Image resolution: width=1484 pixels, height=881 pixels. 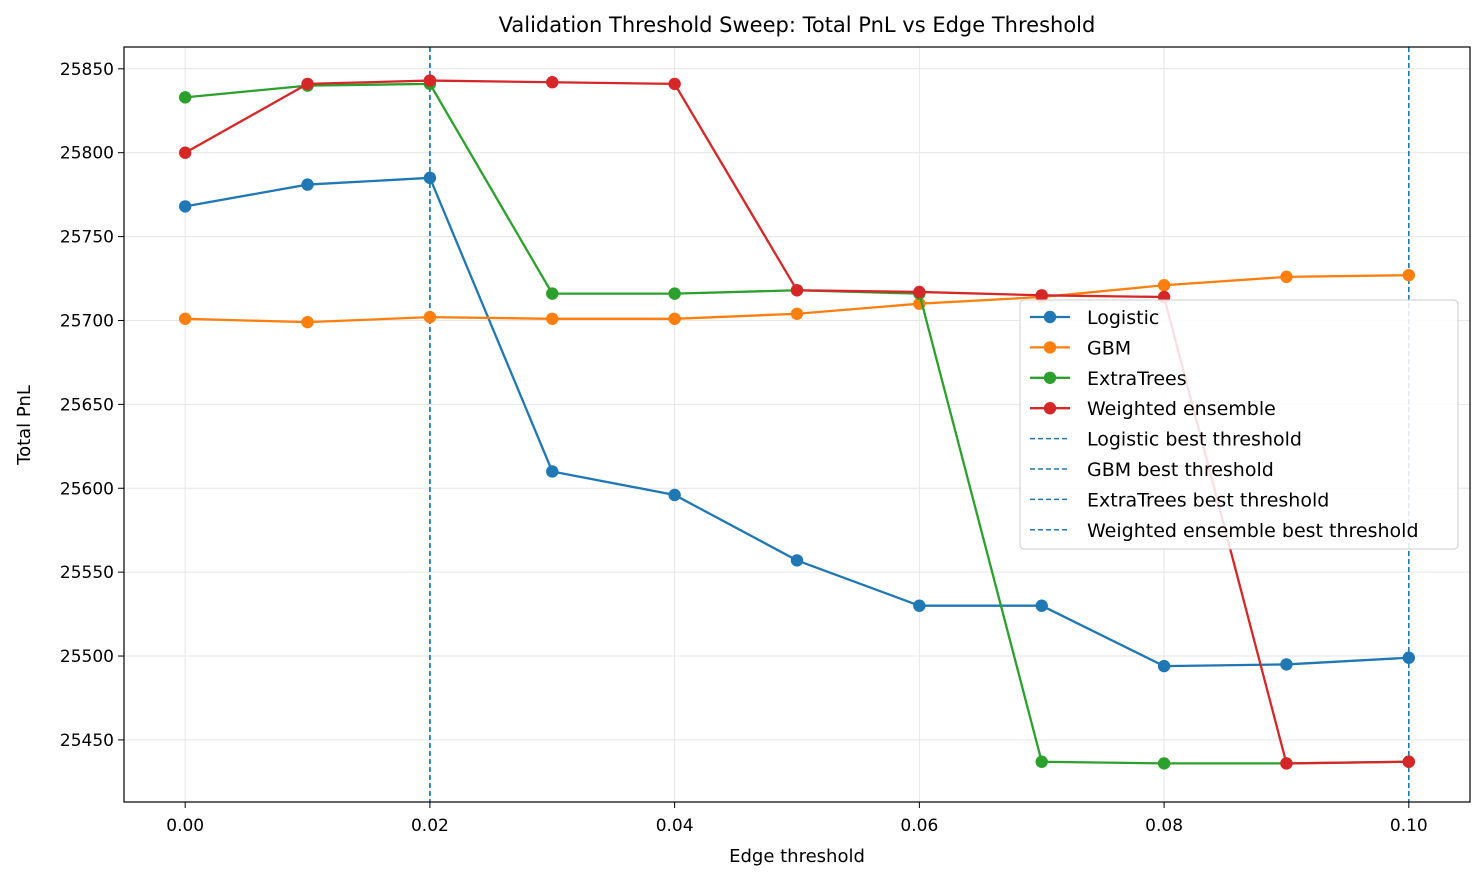 I want to click on x-tick-label: 0.08, so click(x=1164, y=826).